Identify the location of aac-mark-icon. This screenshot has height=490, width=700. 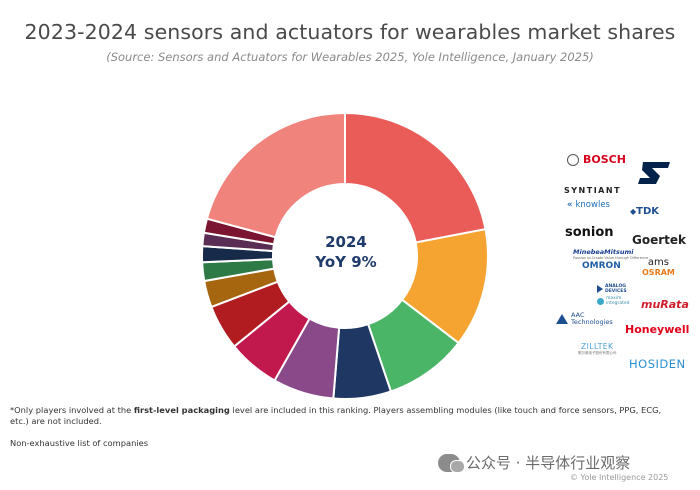
(562, 319).